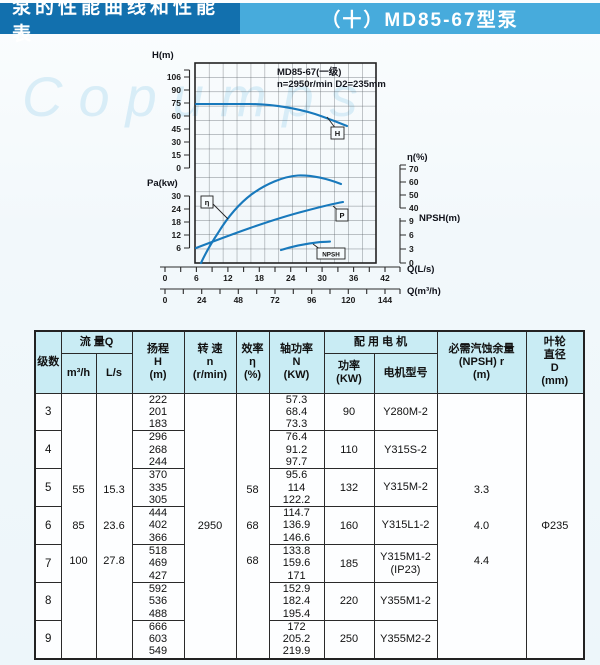  I want to click on table-row: 5 370 335 305 95.6 114 122.2 132 Y315M-2, so click(309, 488).